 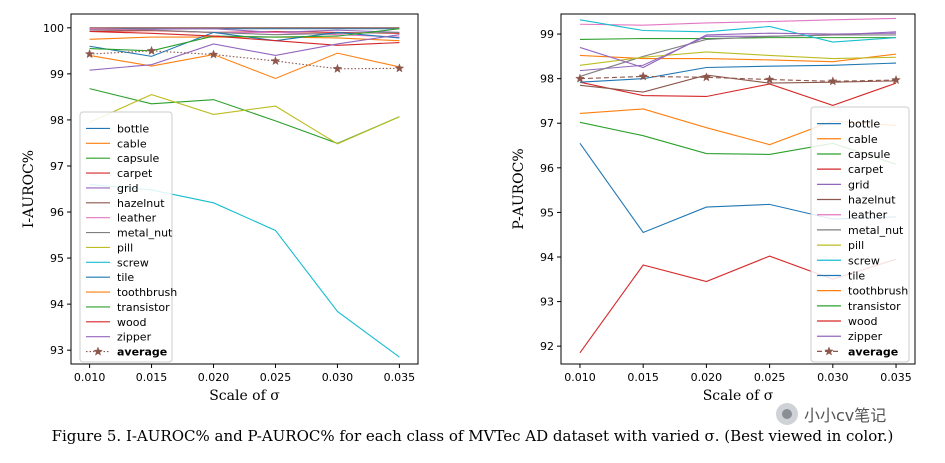 I want to click on series-line-wood, so click(x=244, y=38).